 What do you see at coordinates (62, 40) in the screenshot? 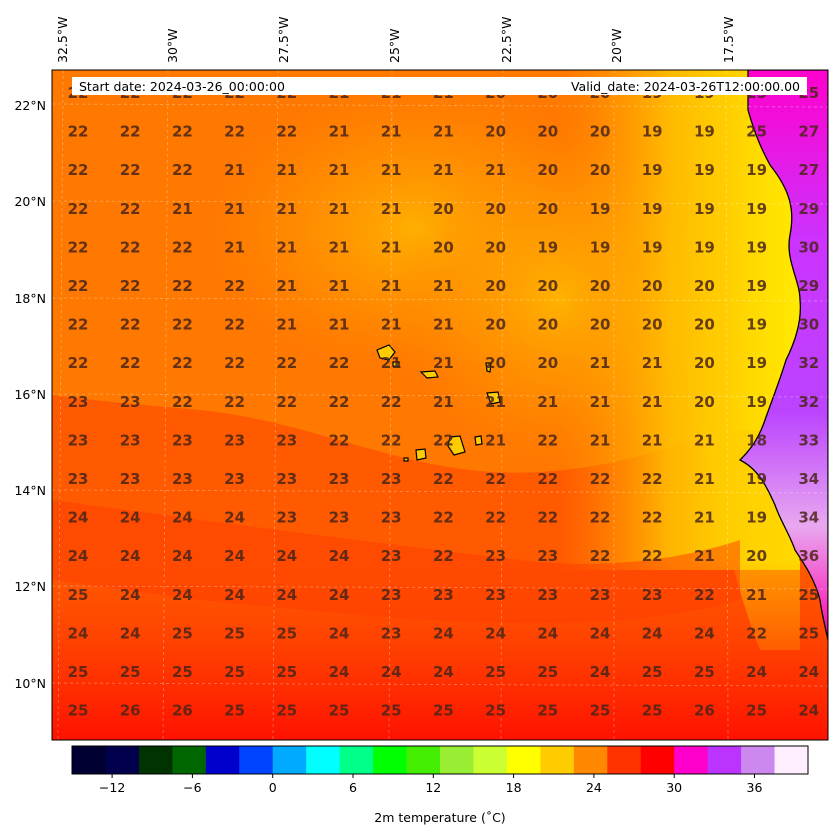
I see `lon-label-32-5w: 32.5°W` at bounding box center [62, 40].